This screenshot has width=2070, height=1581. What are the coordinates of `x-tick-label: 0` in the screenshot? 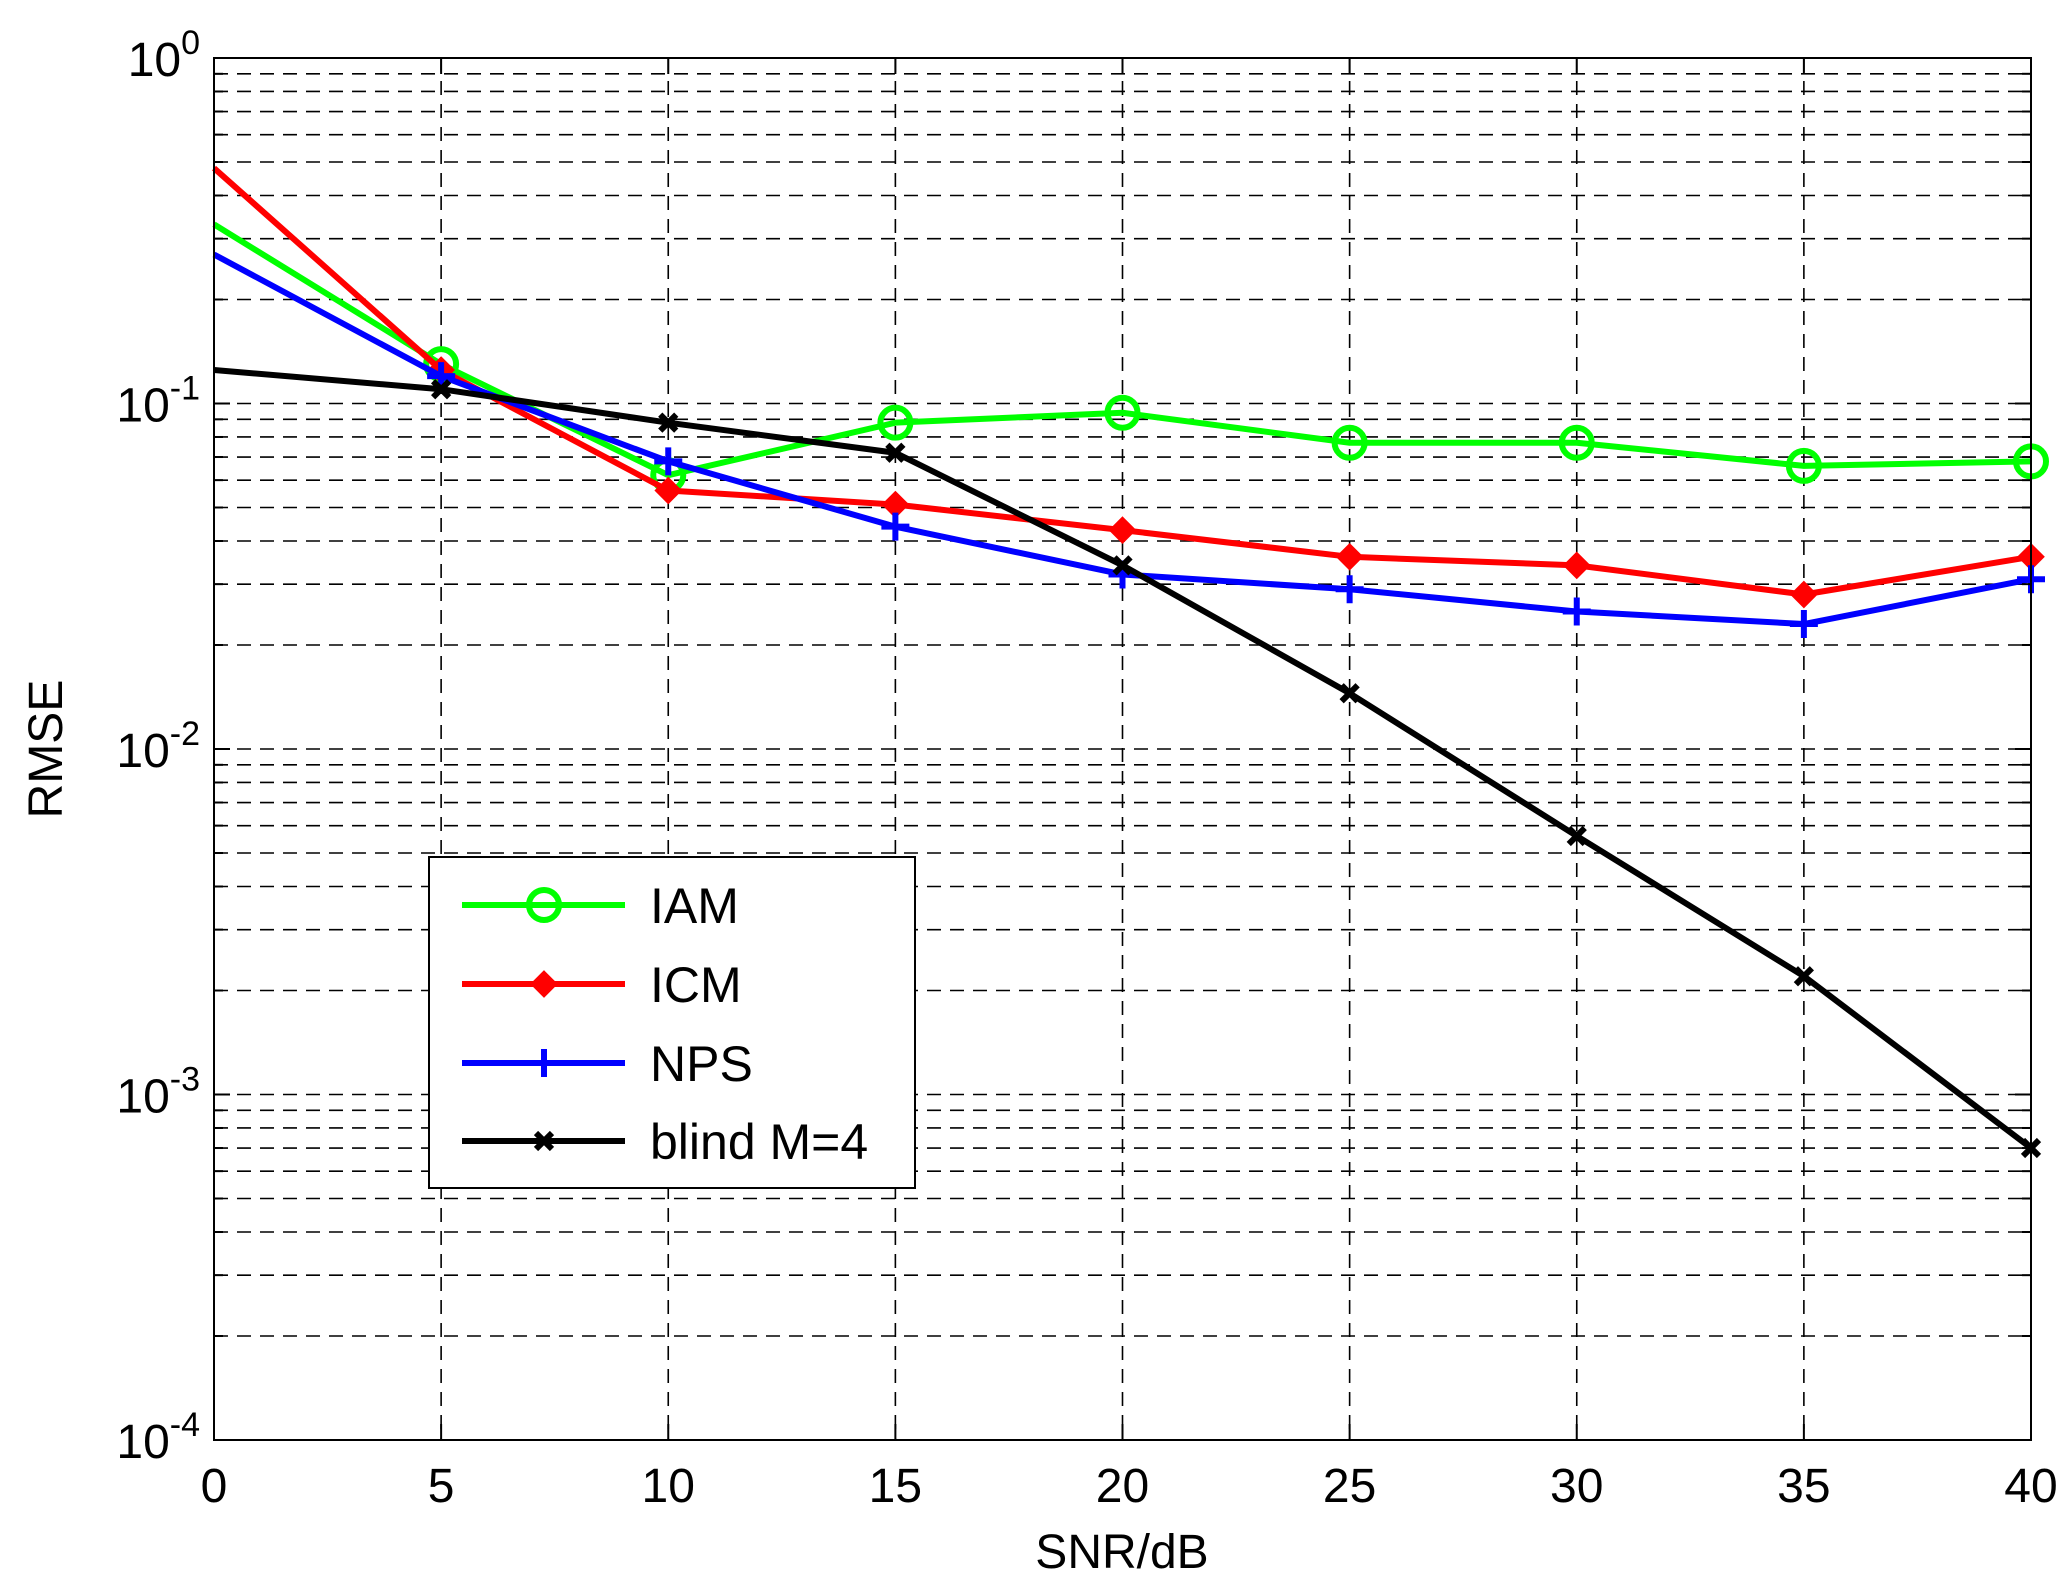 It's located at (214, 1486).